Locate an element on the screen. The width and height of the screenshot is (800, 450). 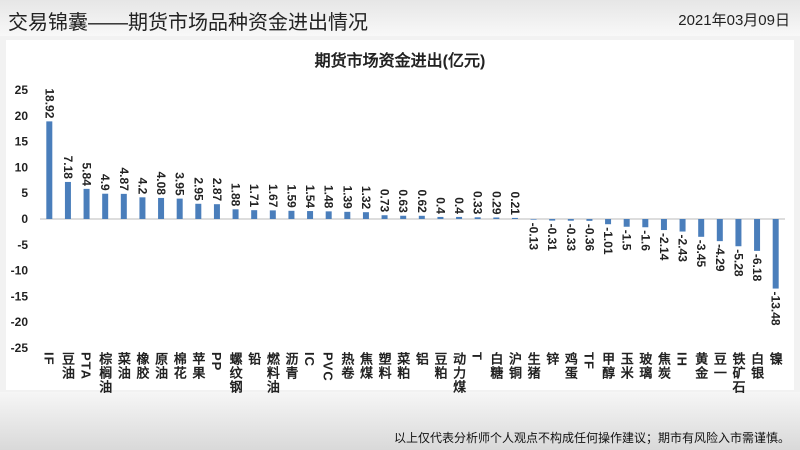
value-label: -5.28 is located at coordinates (738, 263).